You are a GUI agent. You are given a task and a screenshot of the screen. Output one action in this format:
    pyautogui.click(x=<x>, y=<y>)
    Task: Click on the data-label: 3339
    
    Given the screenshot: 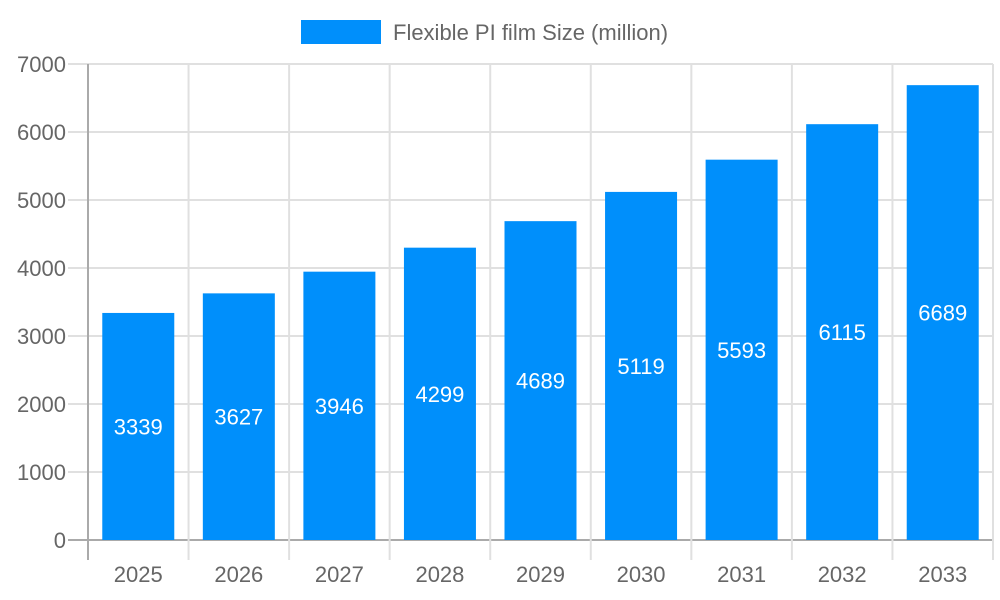 What is the action you would take?
    pyautogui.click(x=138, y=426)
    